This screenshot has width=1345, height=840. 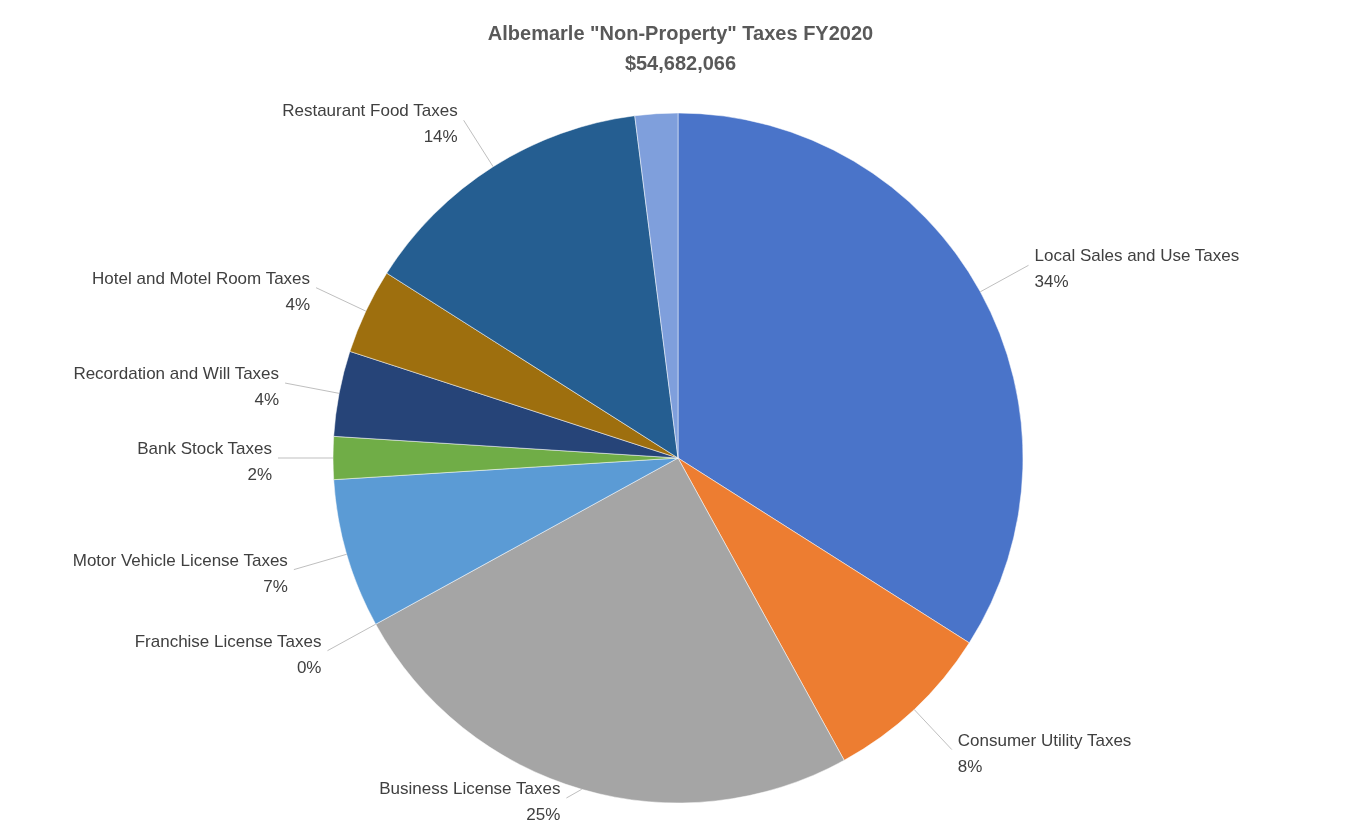 What do you see at coordinates (180, 560) in the screenshot?
I see `slice-label: Motor Vehicle License Taxes` at bounding box center [180, 560].